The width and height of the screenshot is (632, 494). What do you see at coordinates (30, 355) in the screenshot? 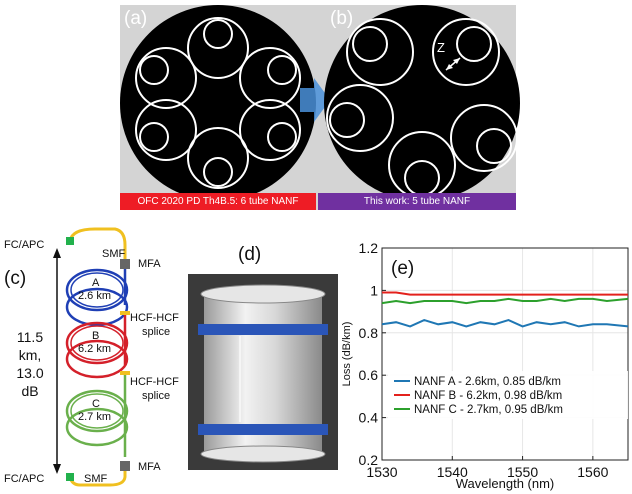
I see `total-line-2: km,` at bounding box center [30, 355].